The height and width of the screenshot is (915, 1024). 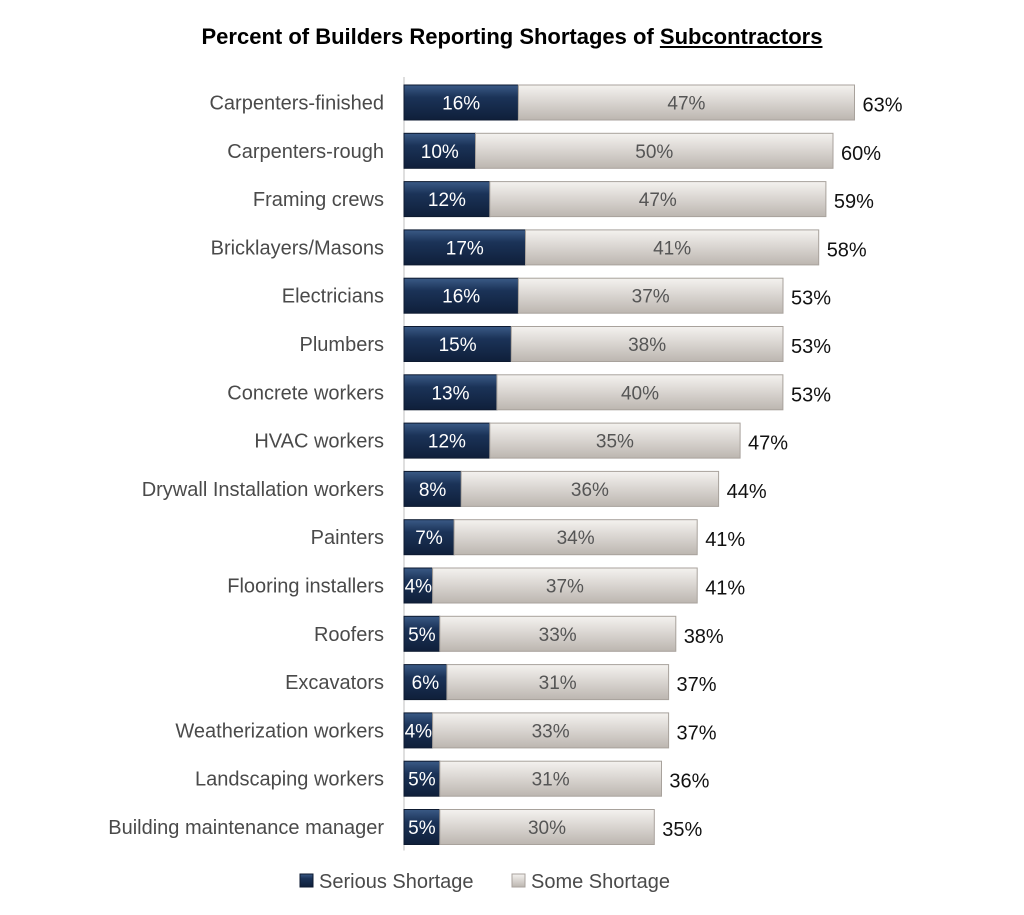 I want to click on some-shortage-value-label: 41%, so click(x=672, y=248).